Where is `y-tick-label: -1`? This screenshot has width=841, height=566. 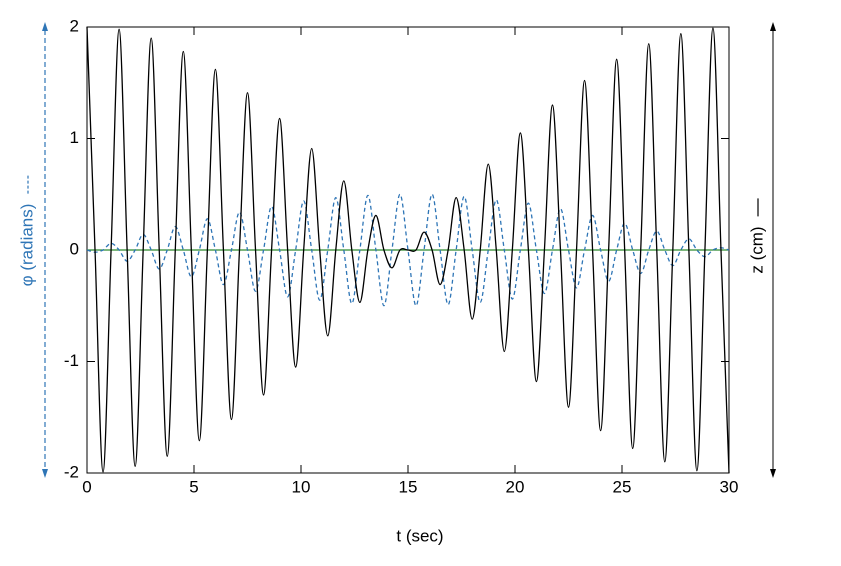 y-tick-label: -1 is located at coordinates (71, 360).